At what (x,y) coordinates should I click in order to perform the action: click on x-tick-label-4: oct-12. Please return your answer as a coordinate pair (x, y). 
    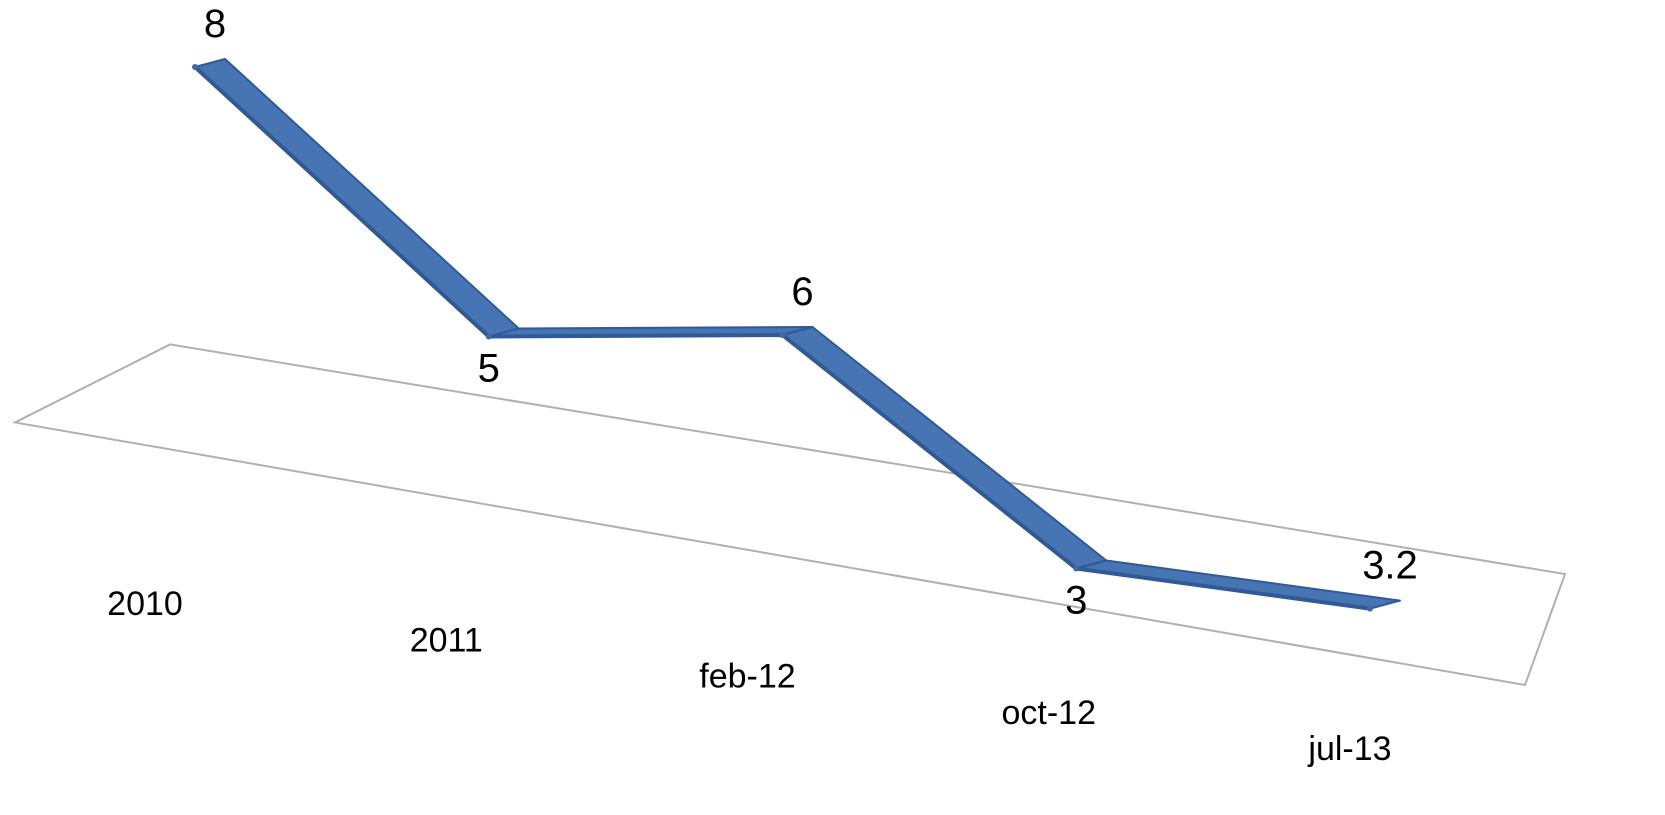
    Looking at the image, I should click on (1049, 713).